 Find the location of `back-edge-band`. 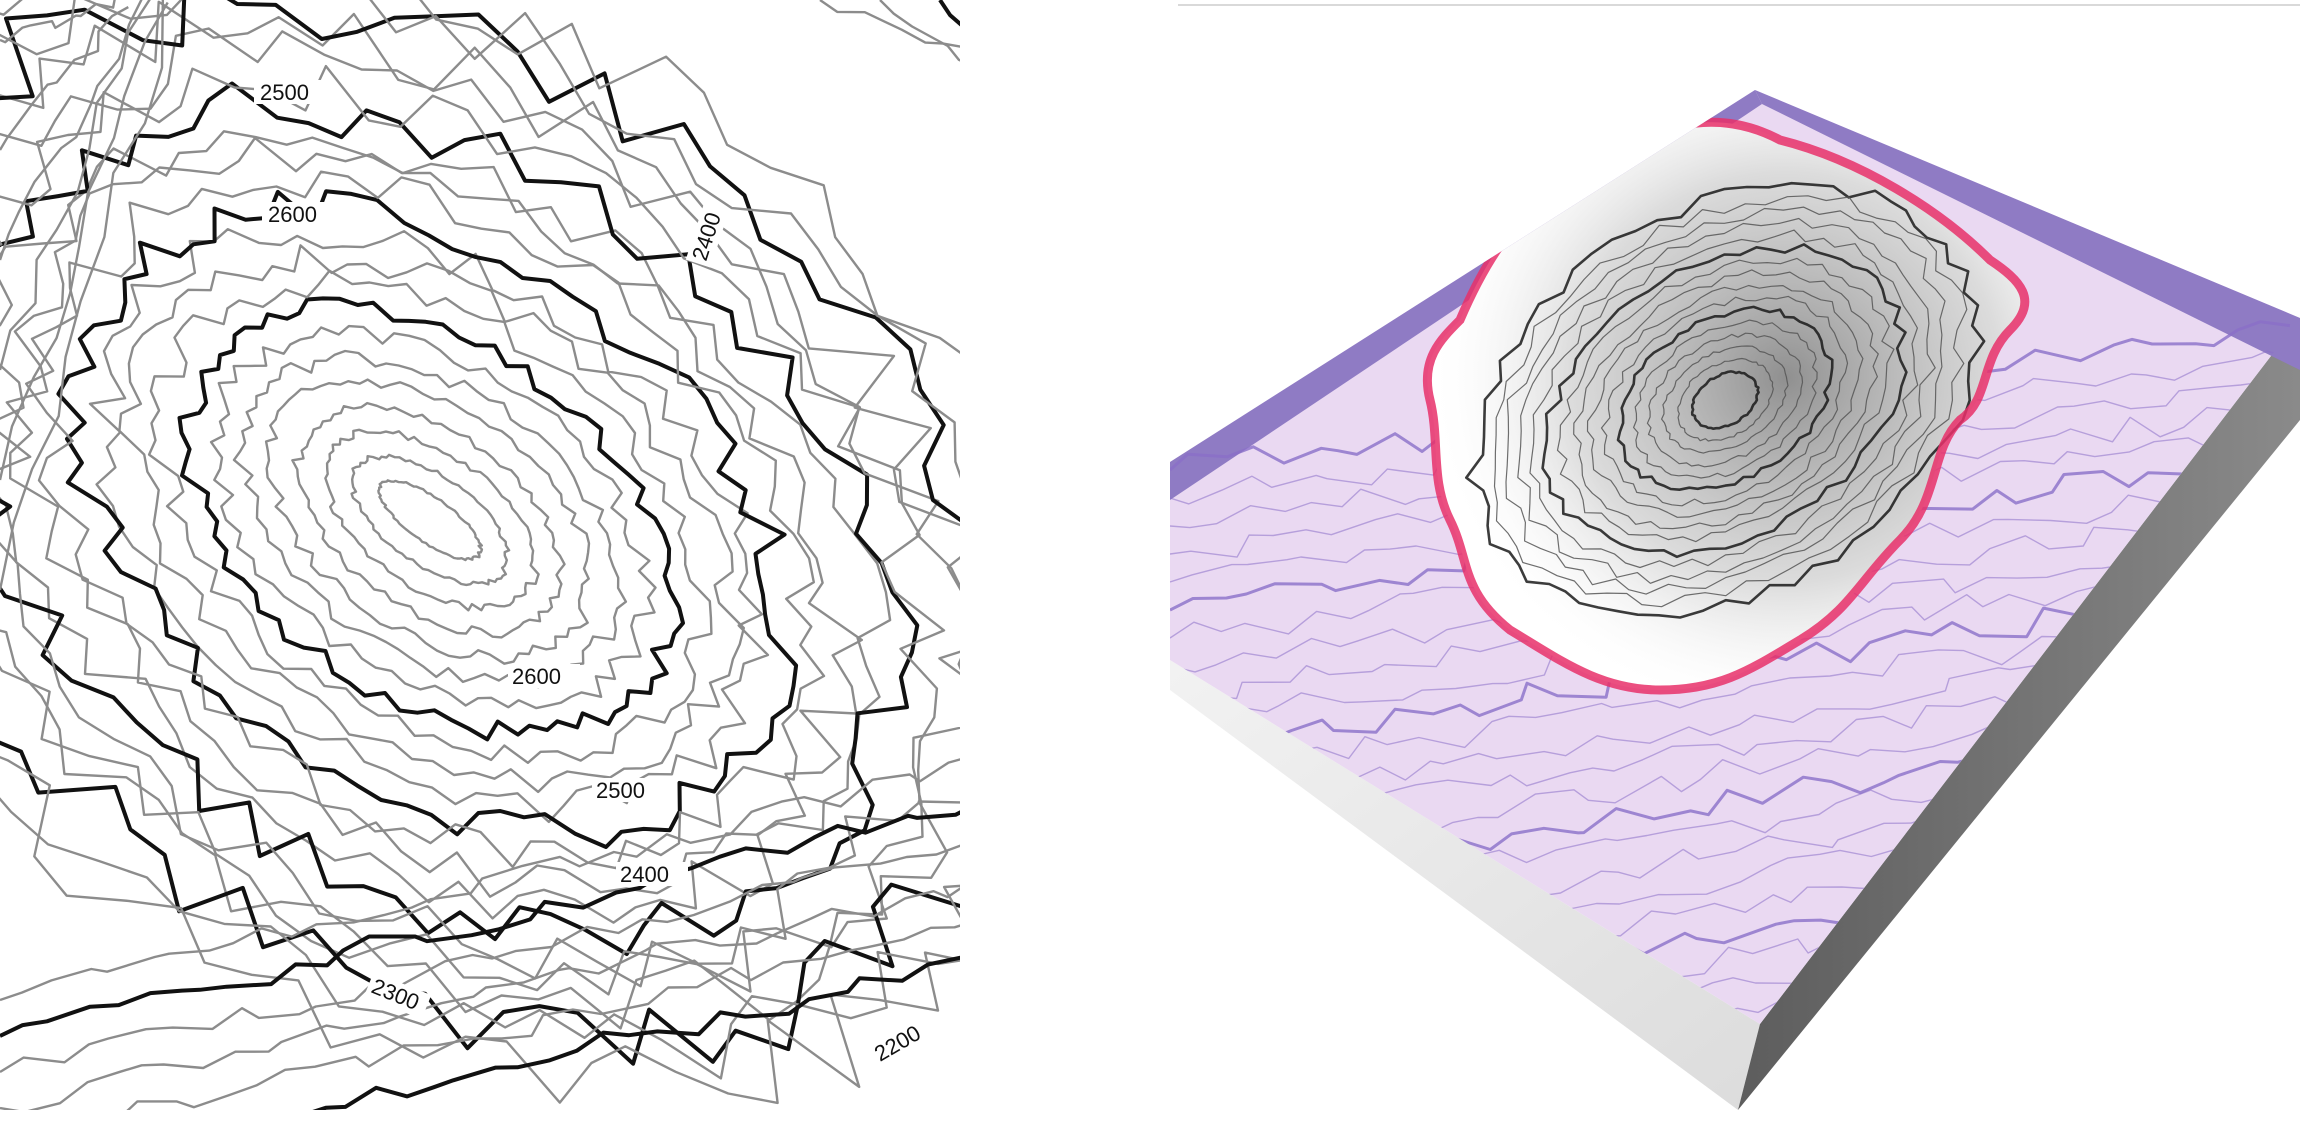

back-edge-band is located at coordinates (2027, 230).